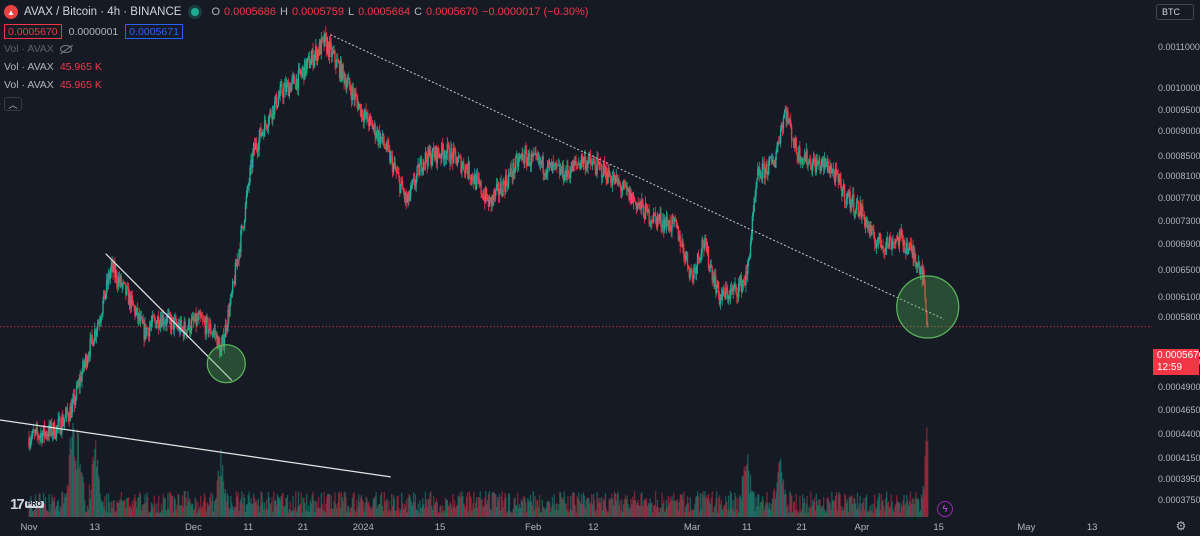 This screenshot has height=536, width=1200. I want to click on buy-price-button: 0.0005671, so click(154, 31).